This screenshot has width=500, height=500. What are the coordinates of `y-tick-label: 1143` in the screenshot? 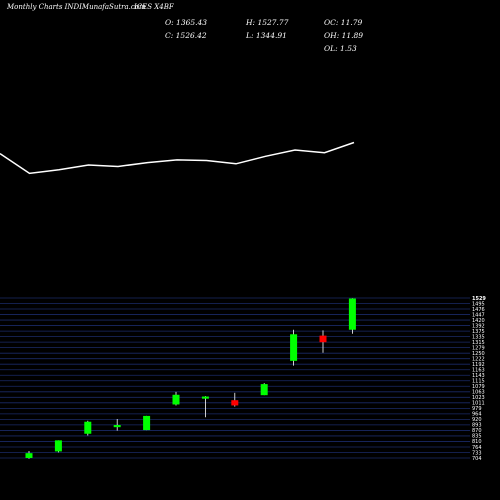 It's located at (478, 376).